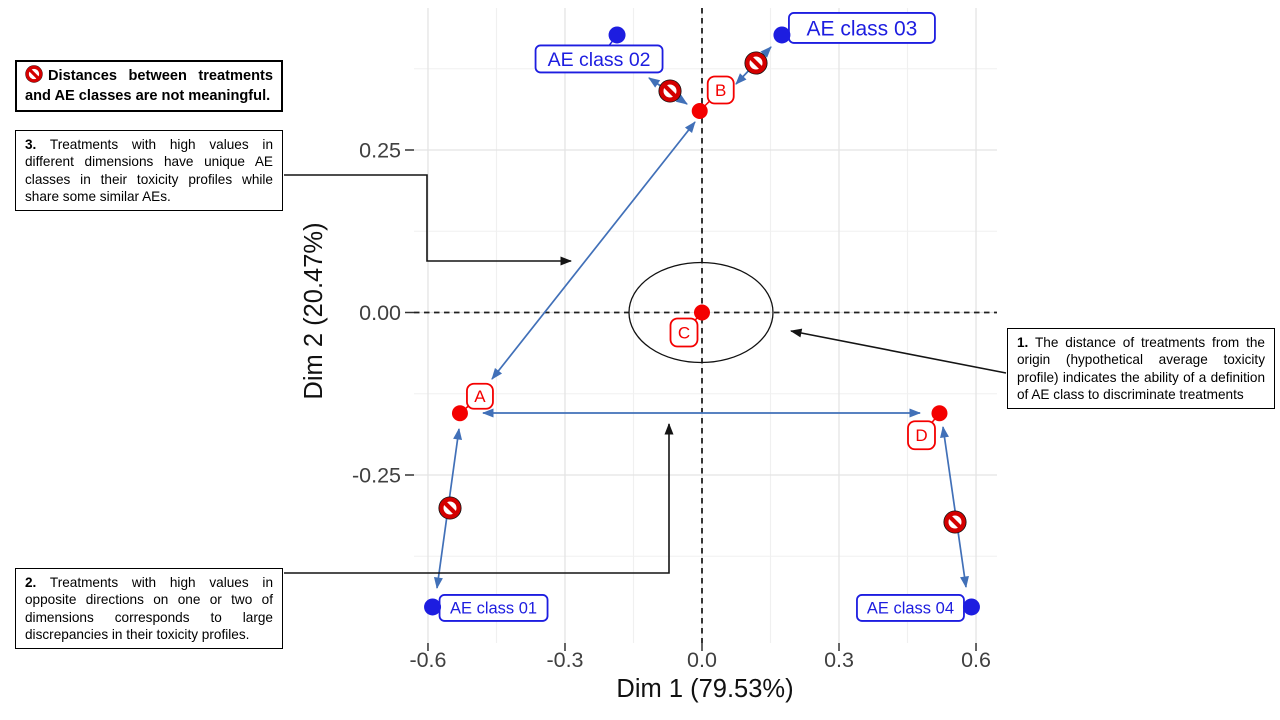 The image size is (1280, 720). I want to click on y-axis-title: Dim 2 (20.47%), so click(314, 310).